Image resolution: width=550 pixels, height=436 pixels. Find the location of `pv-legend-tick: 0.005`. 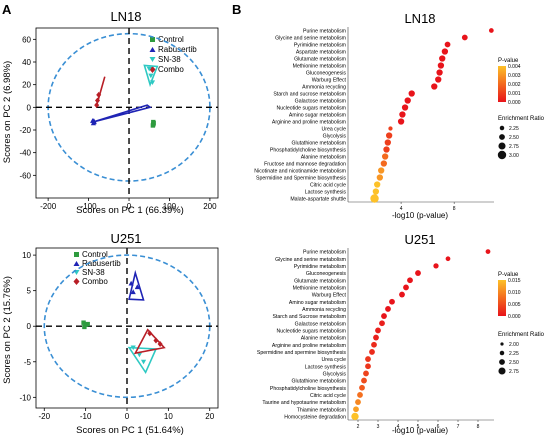

pv-legend-tick: 0.005 is located at coordinates (514, 305).